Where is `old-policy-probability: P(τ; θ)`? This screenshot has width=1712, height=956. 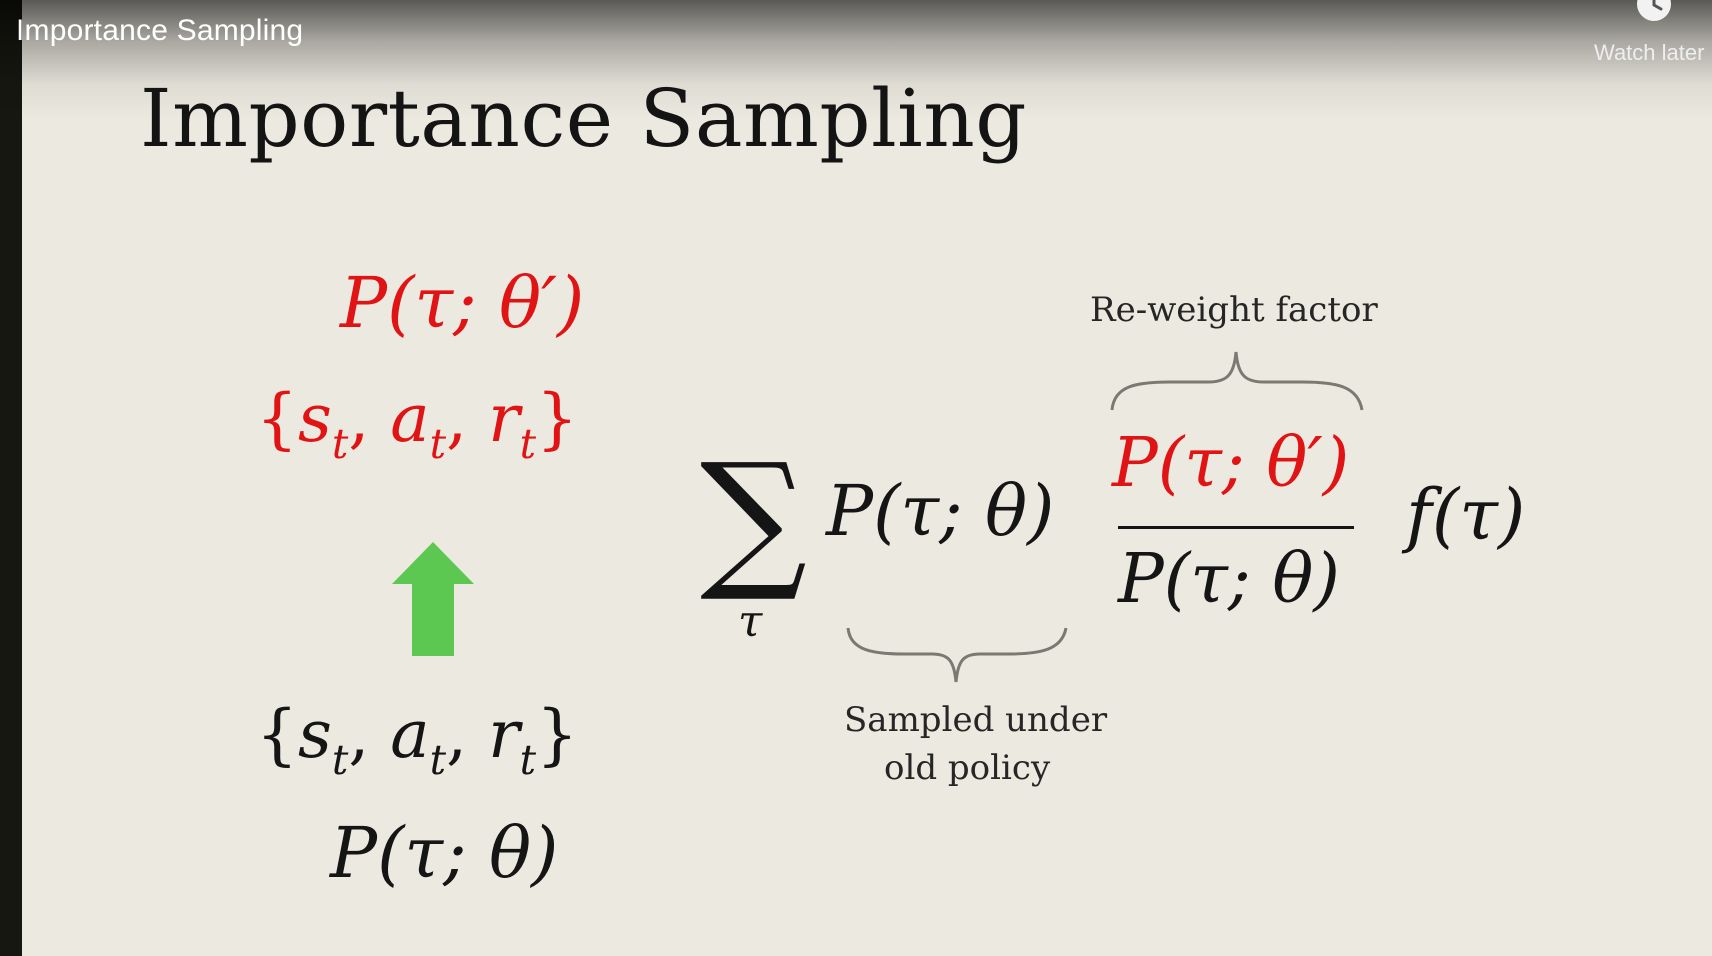
old-policy-probability: P(τ; θ) is located at coordinates (444, 853).